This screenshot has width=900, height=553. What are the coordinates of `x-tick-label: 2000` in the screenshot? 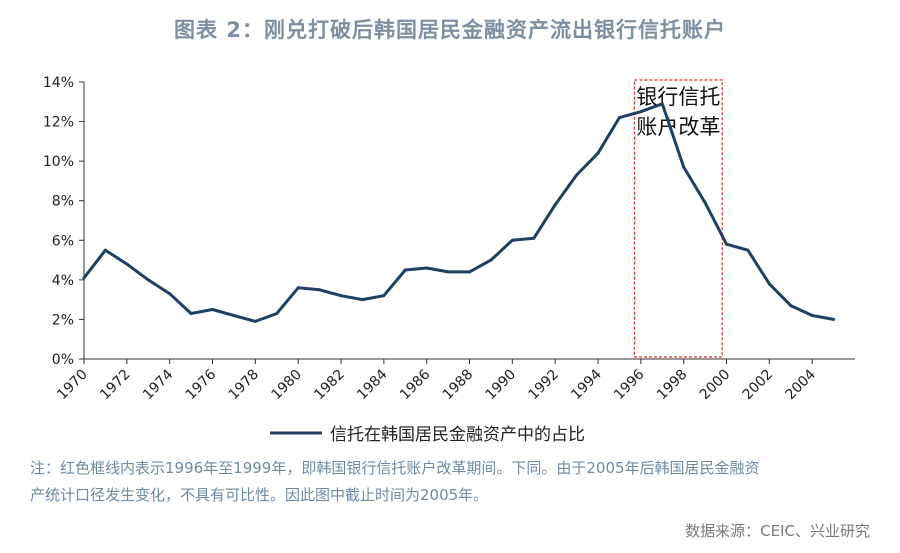 It's located at (715, 385).